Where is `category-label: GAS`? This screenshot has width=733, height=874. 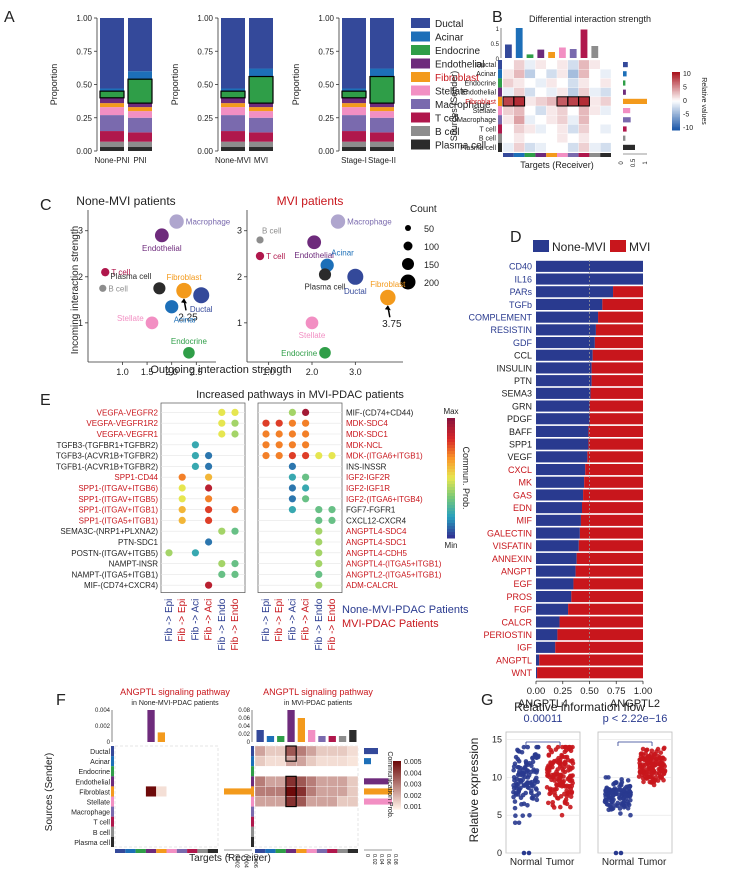
category-label: GAS is located at coordinates (522, 495).